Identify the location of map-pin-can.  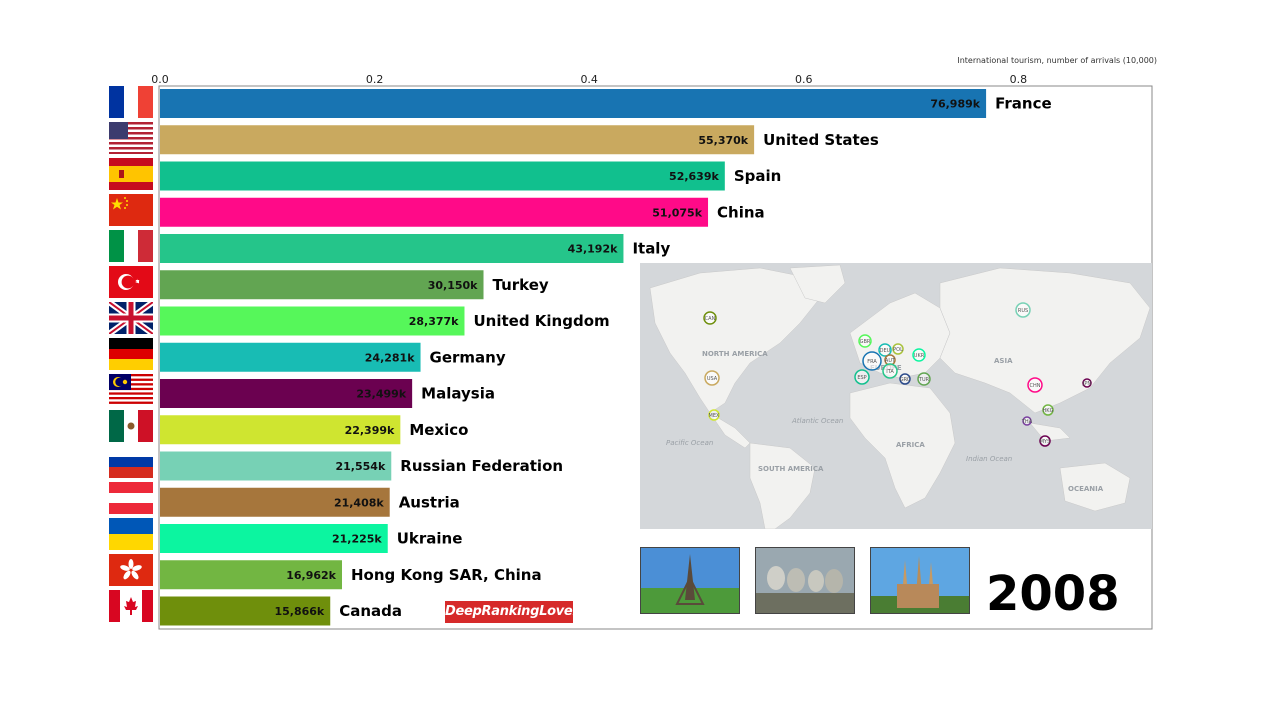
(710, 318).